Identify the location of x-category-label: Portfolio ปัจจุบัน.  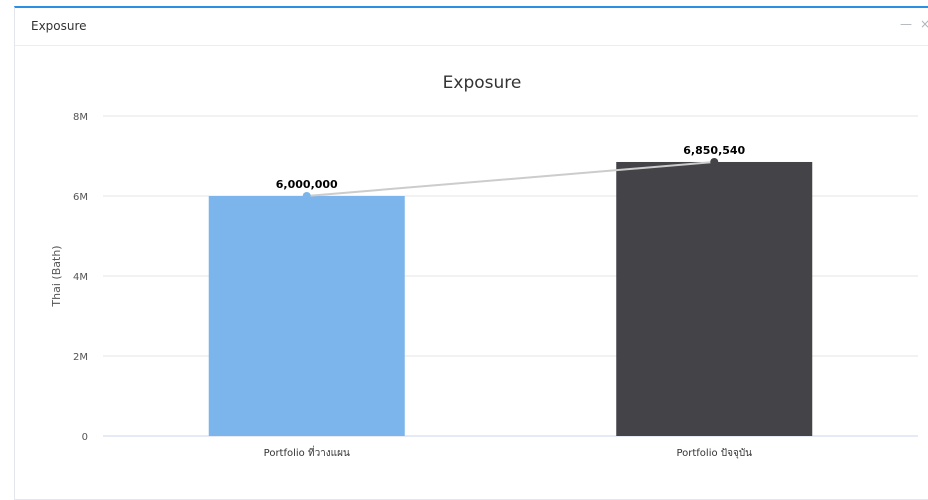
(714, 453).